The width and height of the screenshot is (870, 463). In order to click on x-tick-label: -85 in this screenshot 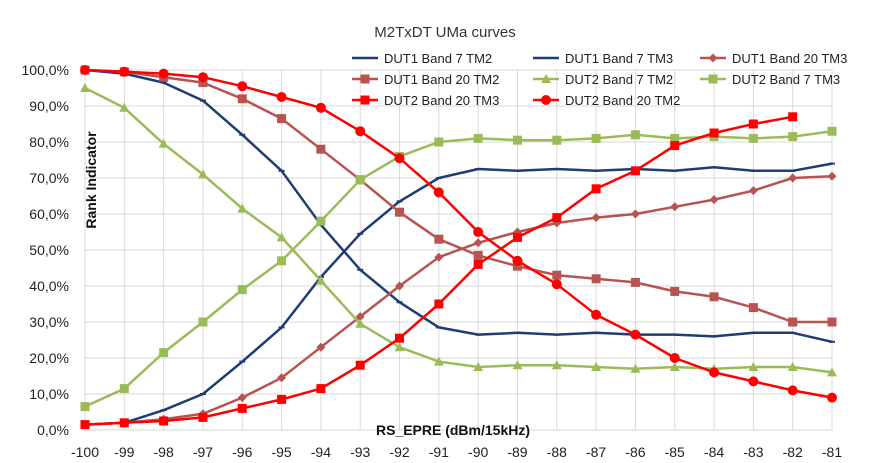, I will do `click(675, 452)`.